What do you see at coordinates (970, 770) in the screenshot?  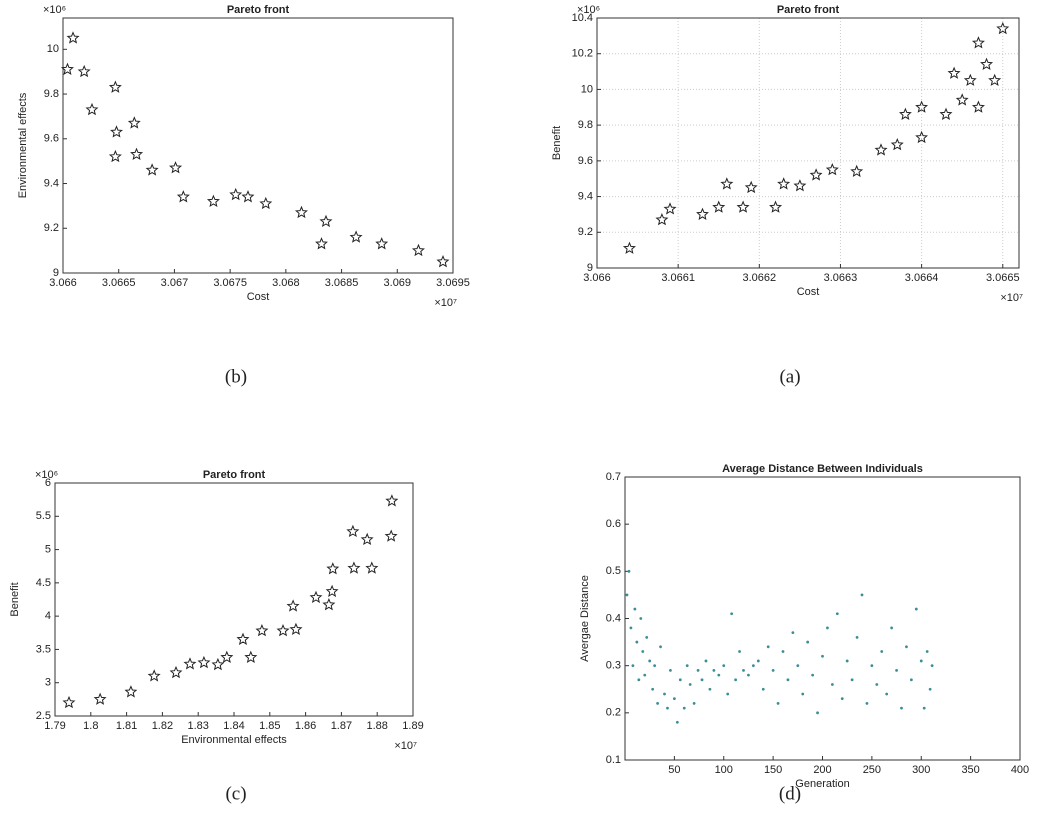 I see `x-tick-label: 350` at bounding box center [970, 770].